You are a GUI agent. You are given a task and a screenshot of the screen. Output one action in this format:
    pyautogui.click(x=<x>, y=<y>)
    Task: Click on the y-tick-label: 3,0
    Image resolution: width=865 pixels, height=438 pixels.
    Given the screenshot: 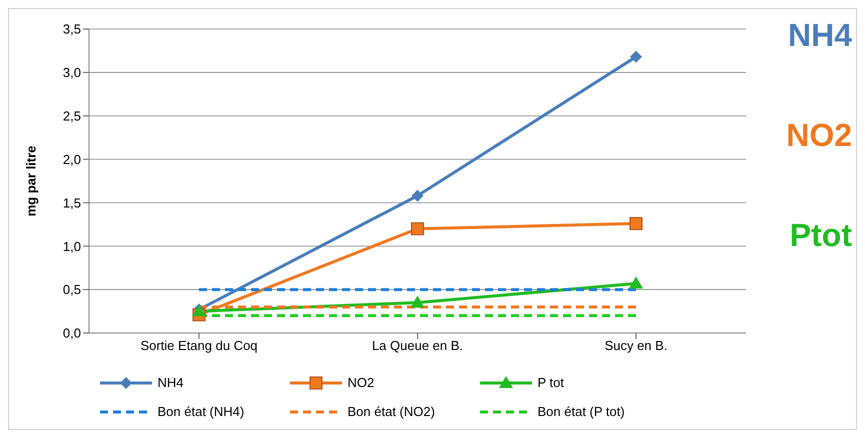 What is the action you would take?
    pyautogui.click(x=71, y=72)
    